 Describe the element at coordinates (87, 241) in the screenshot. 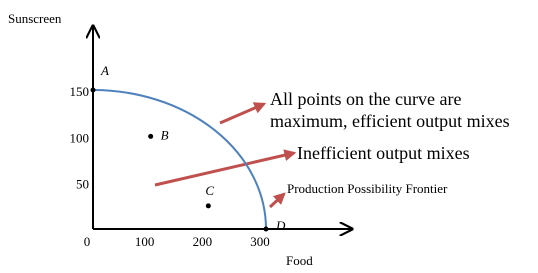

I see `x-tick-label: 0` at that location.